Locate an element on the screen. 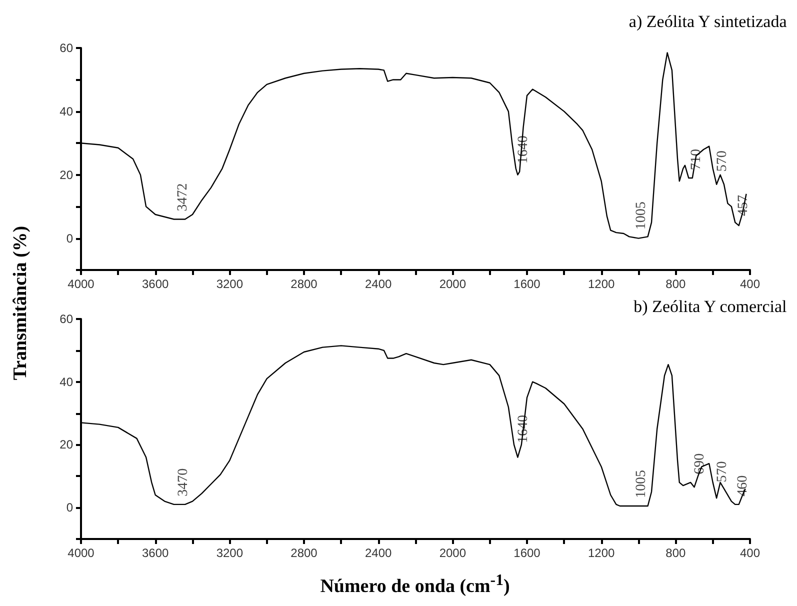 The height and width of the screenshot is (606, 797). chart-title: b) Zeólita Y comercial is located at coordinates (711, 306).